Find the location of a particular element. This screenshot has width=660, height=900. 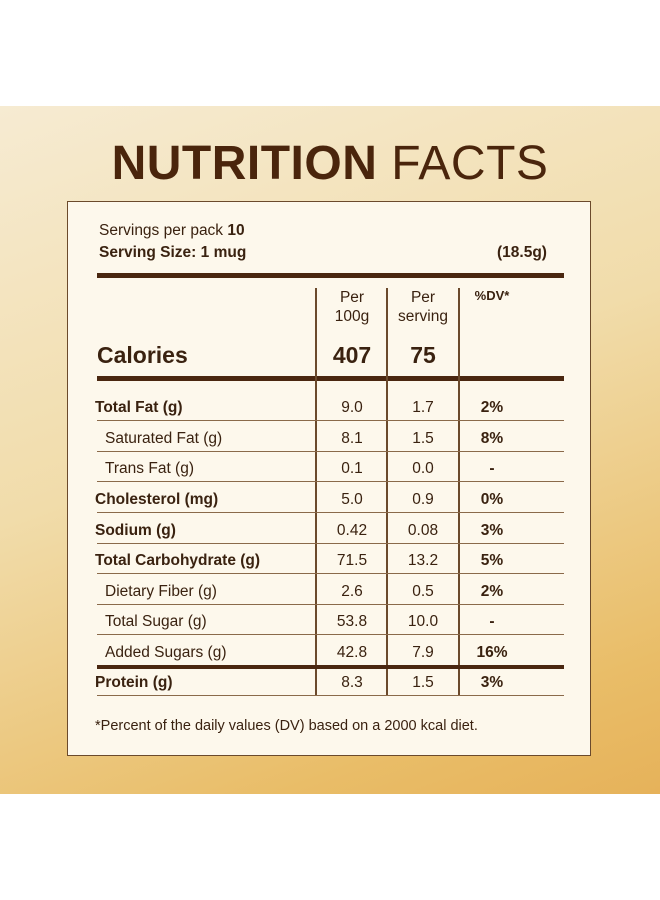

nutrient-per-100g: 0.42 is located at coordinates (352, 530).